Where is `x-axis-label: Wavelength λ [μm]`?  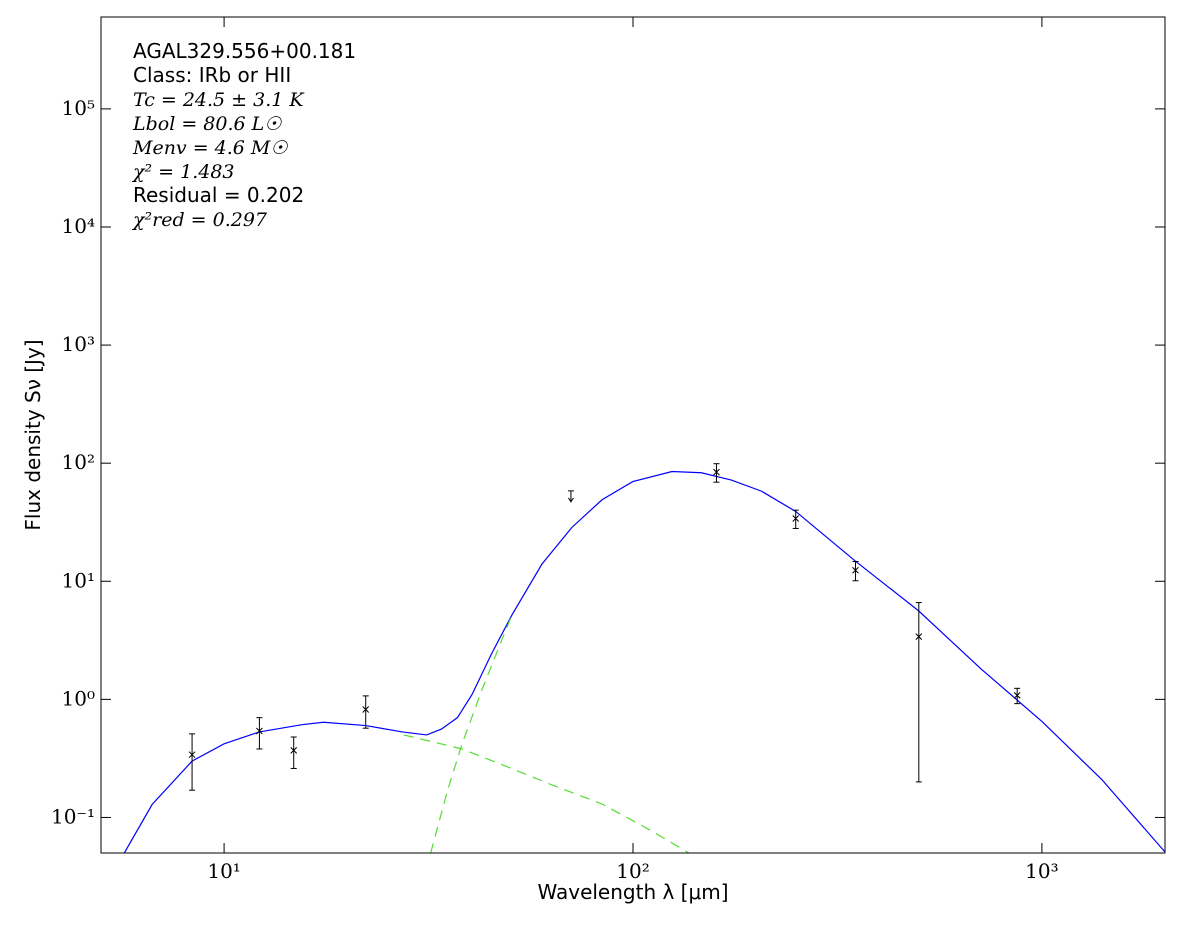 x-axis-label: Wavelength λ [μm] is located at coordinates (632, 892).